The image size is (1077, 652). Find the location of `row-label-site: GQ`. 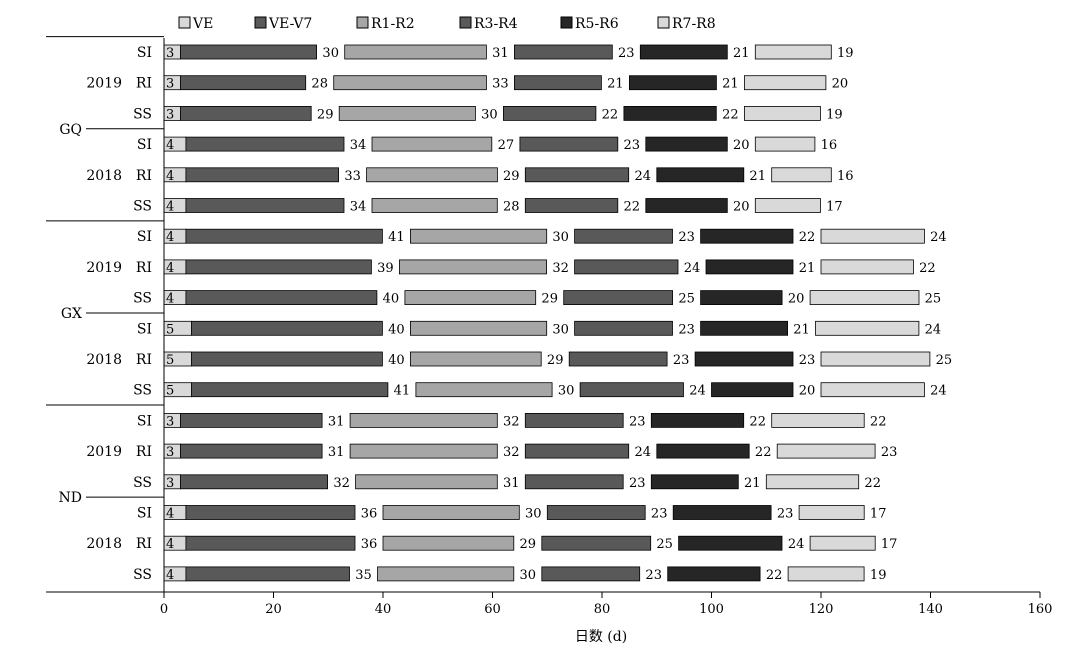

row-label-site: GQ is located at coordinates (70, 130).